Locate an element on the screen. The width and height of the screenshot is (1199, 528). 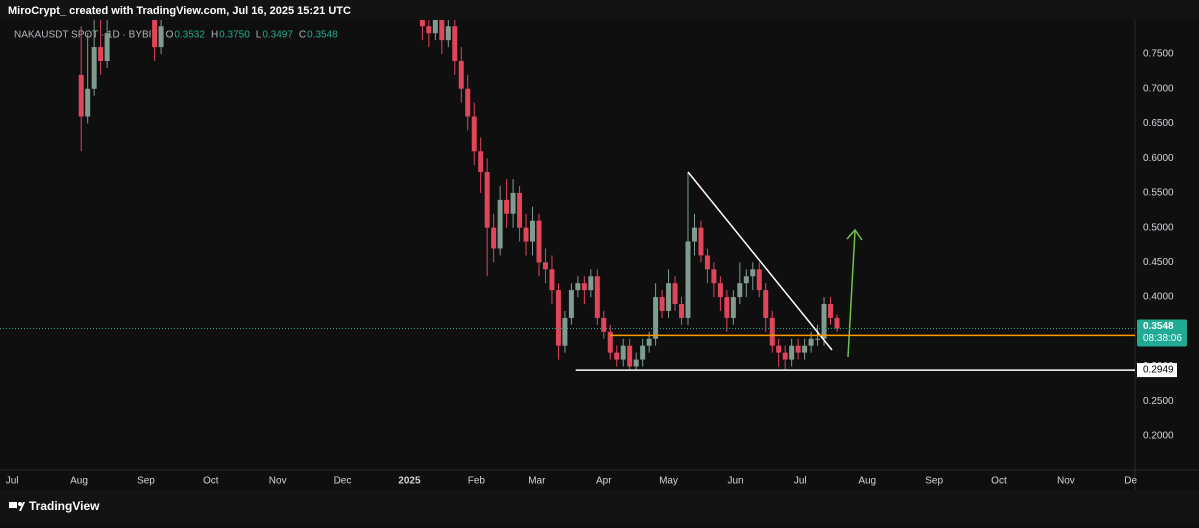
y-tick-label: 0.2000 is located at coordinates (1158, 436).